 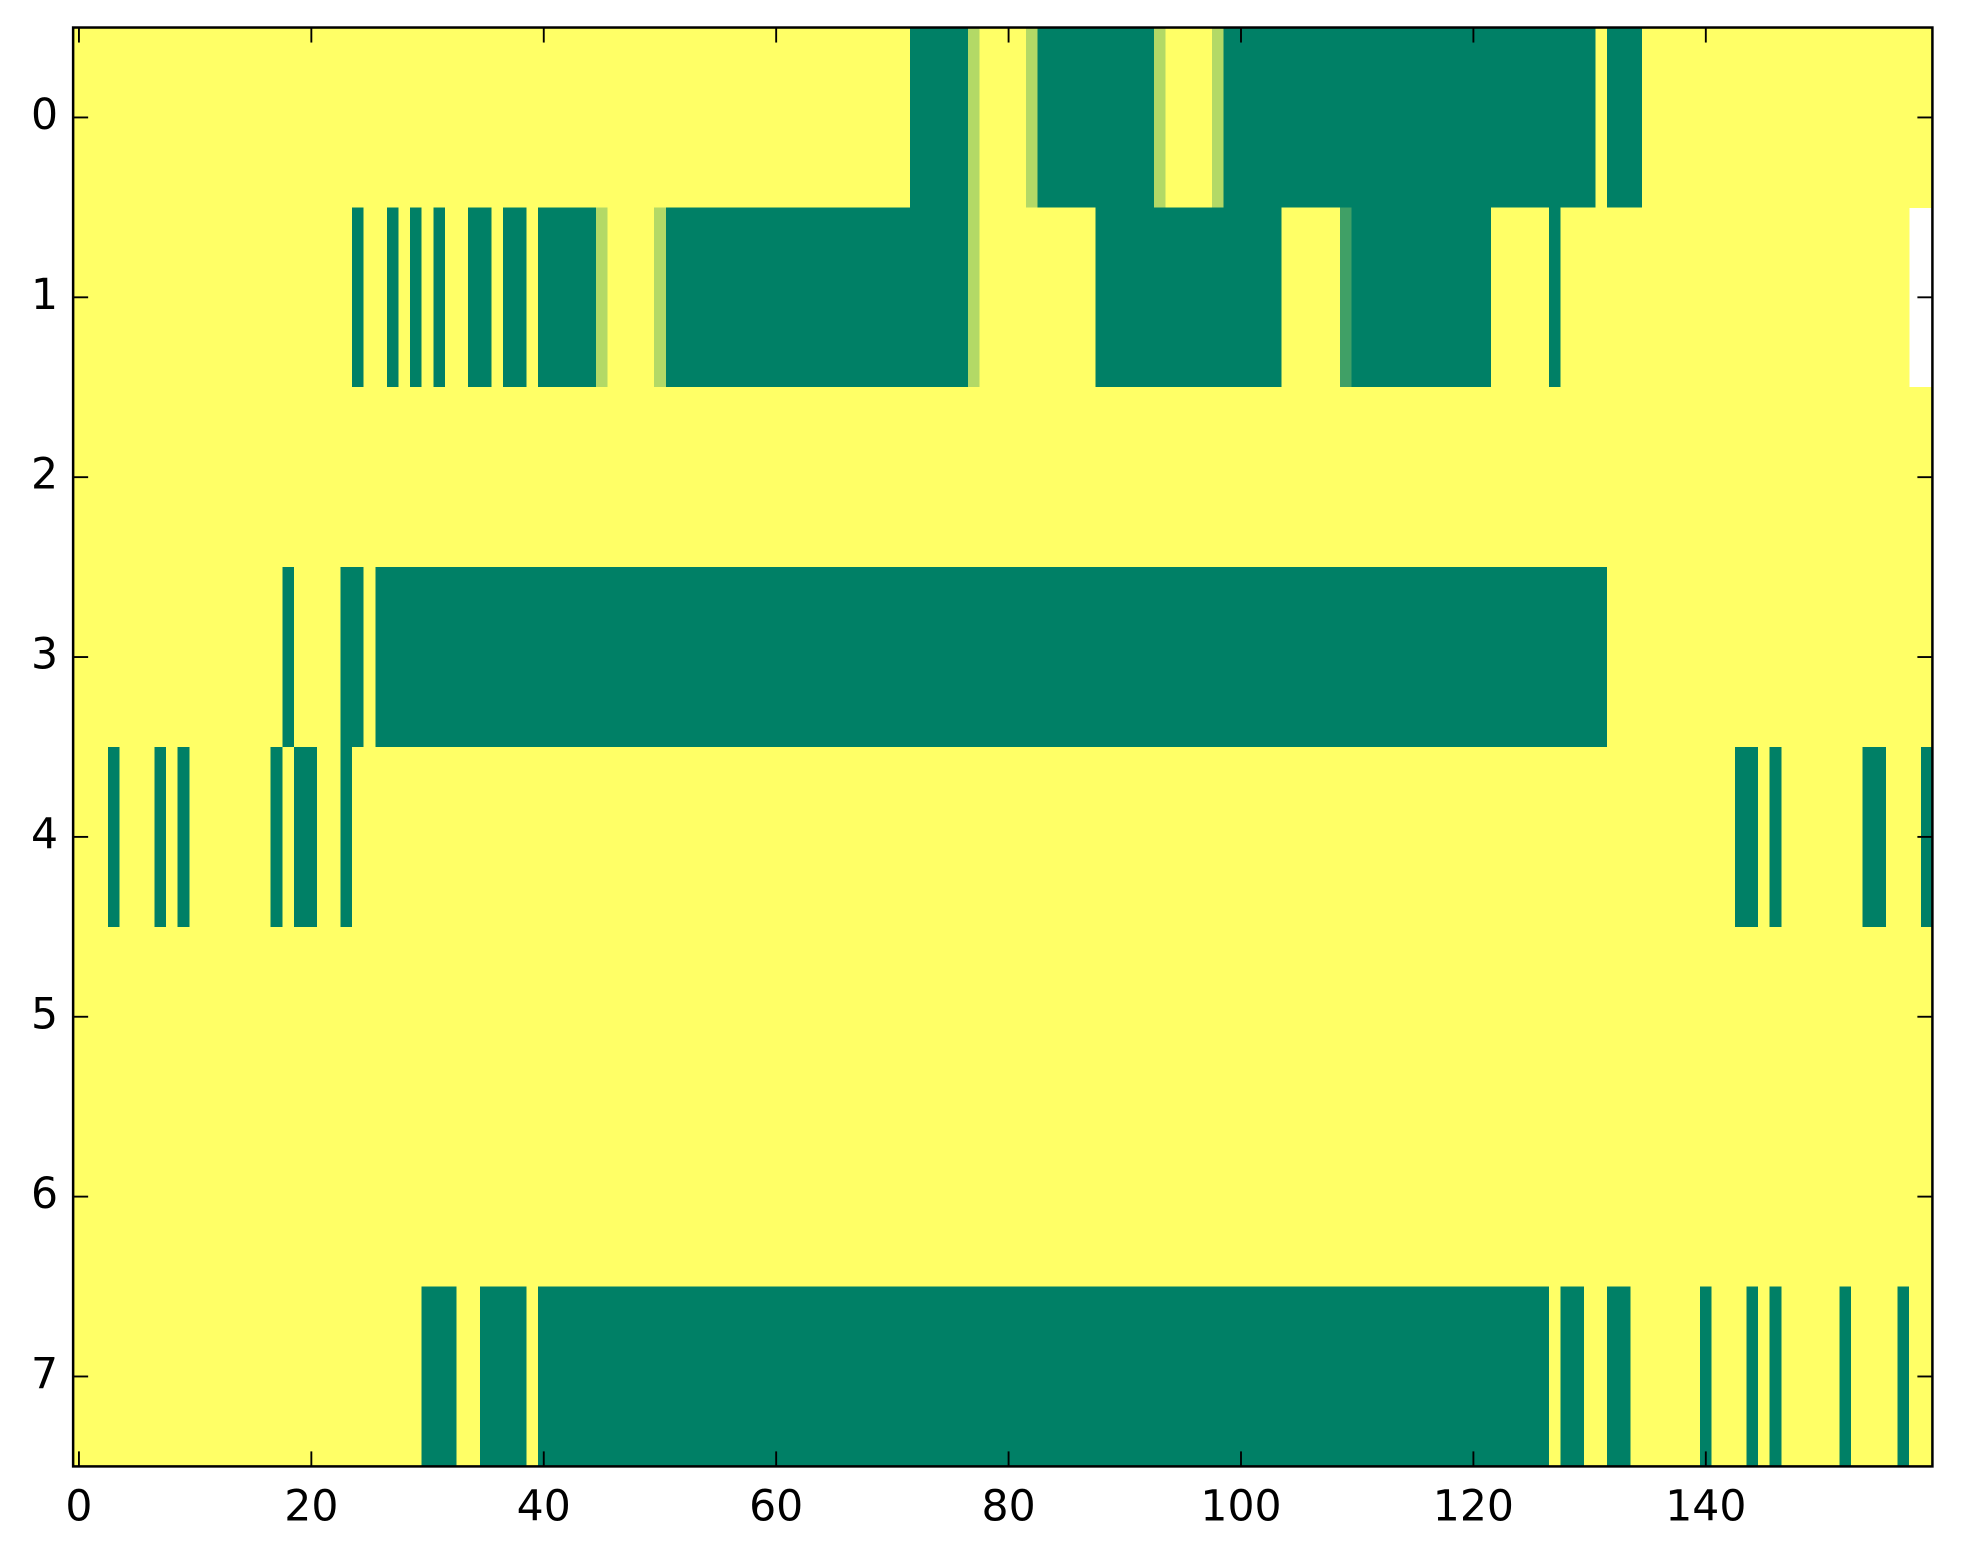 I want to click on y-tick-label: 0, so click(x=44, y=115).